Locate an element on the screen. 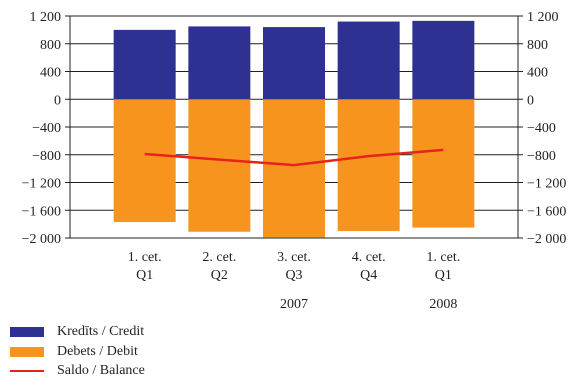  ytick-label-left-3: 0 is located at coordinates (57, 100).